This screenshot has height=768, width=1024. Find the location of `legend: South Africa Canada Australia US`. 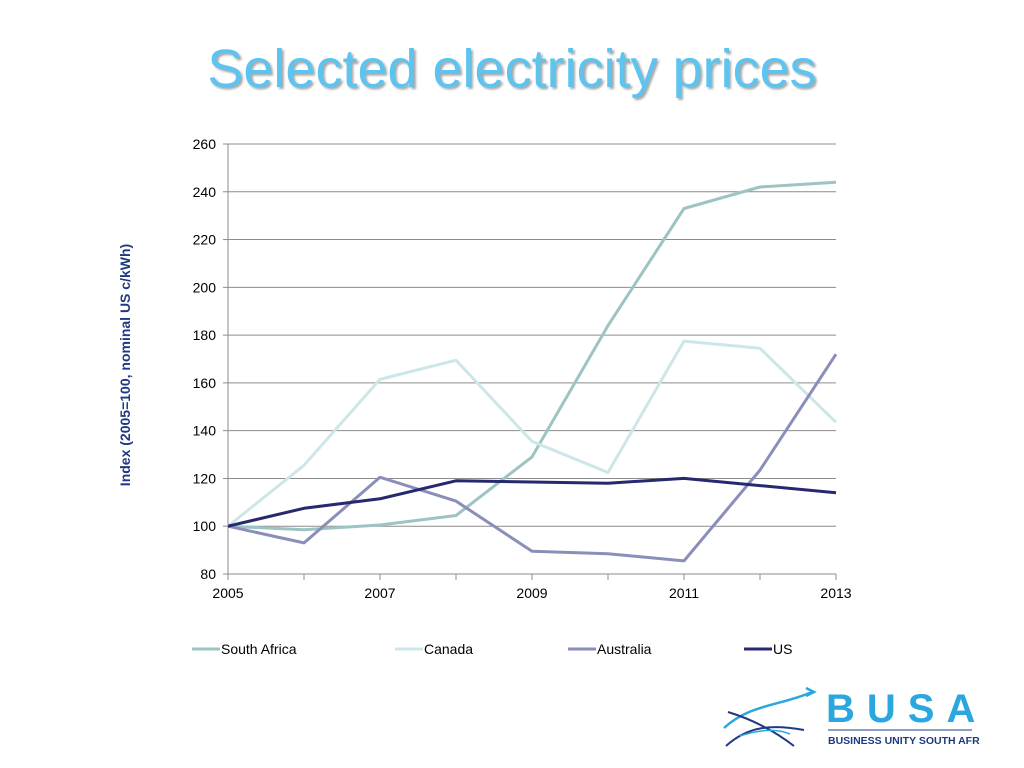

legend: South Africa Canada Australia US is located at coordinates (492, 649).